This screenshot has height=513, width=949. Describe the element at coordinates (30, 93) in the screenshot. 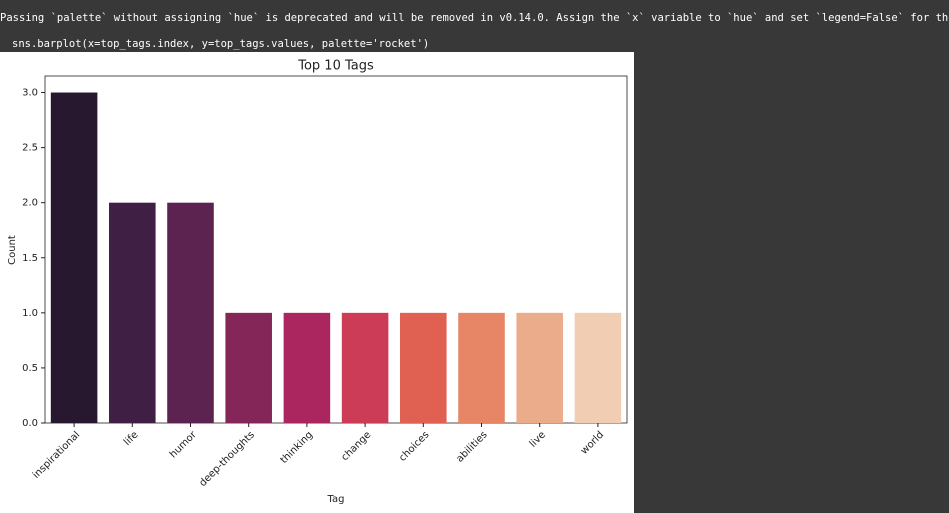

I see `y-tick-label: 3.0` at that location.